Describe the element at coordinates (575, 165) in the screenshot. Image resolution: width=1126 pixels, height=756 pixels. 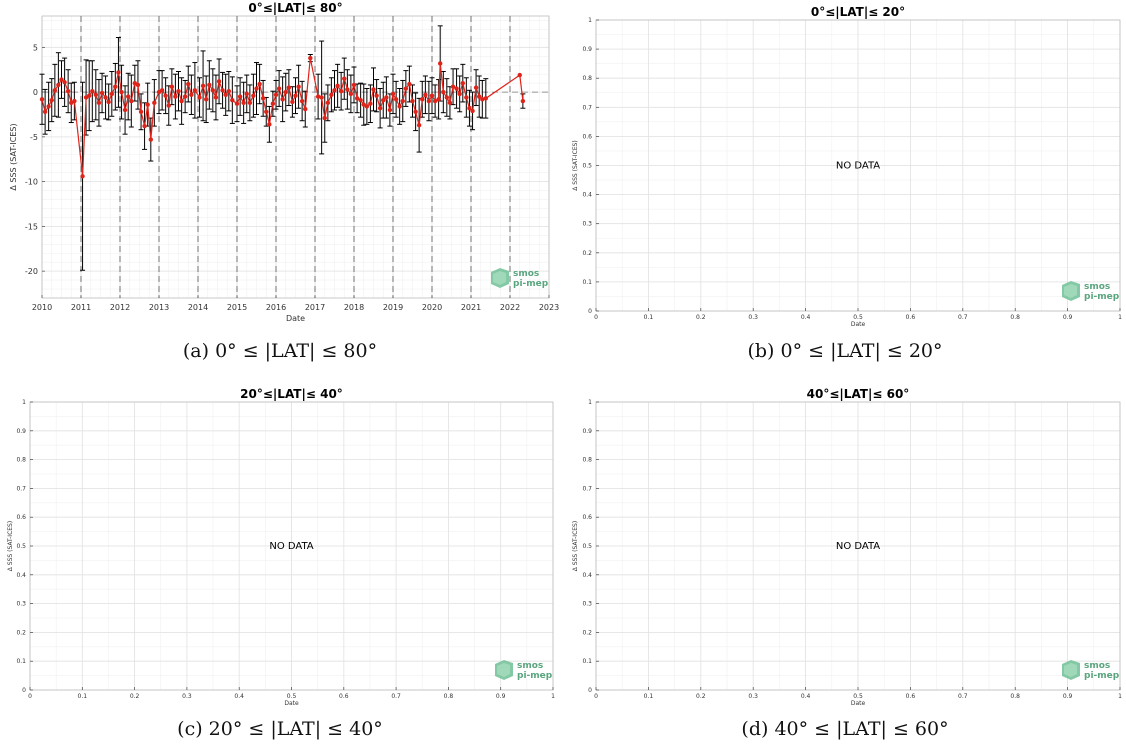
I see `y-axis-label: Δ SSS (SAT-ICES)` at that location.